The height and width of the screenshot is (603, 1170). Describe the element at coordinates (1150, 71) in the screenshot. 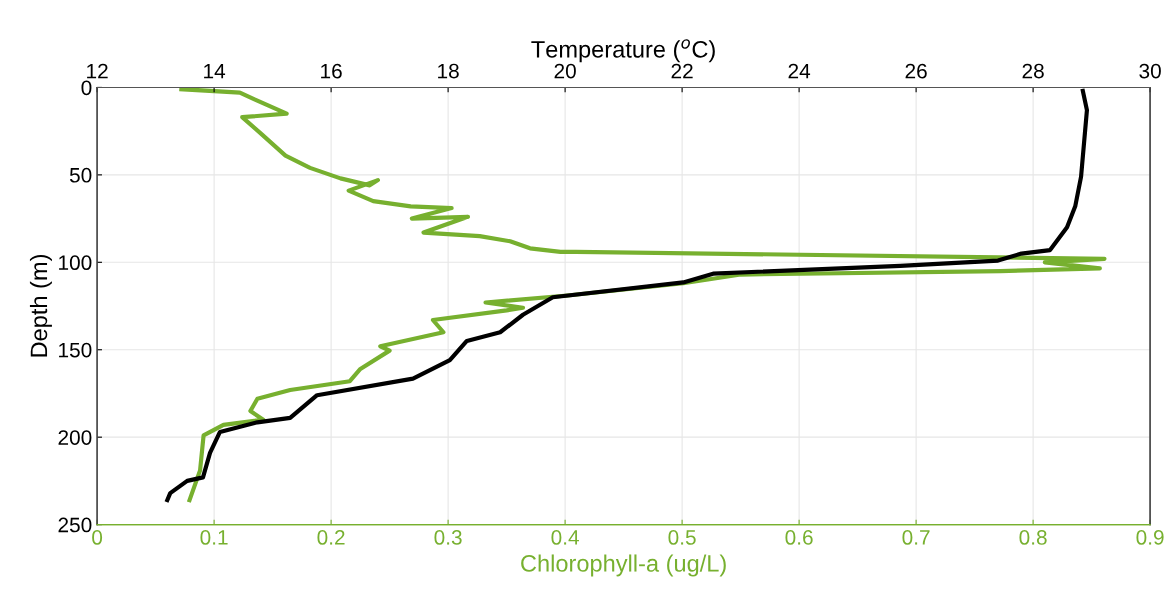

I see `x2-tick-label: 30` at that location.